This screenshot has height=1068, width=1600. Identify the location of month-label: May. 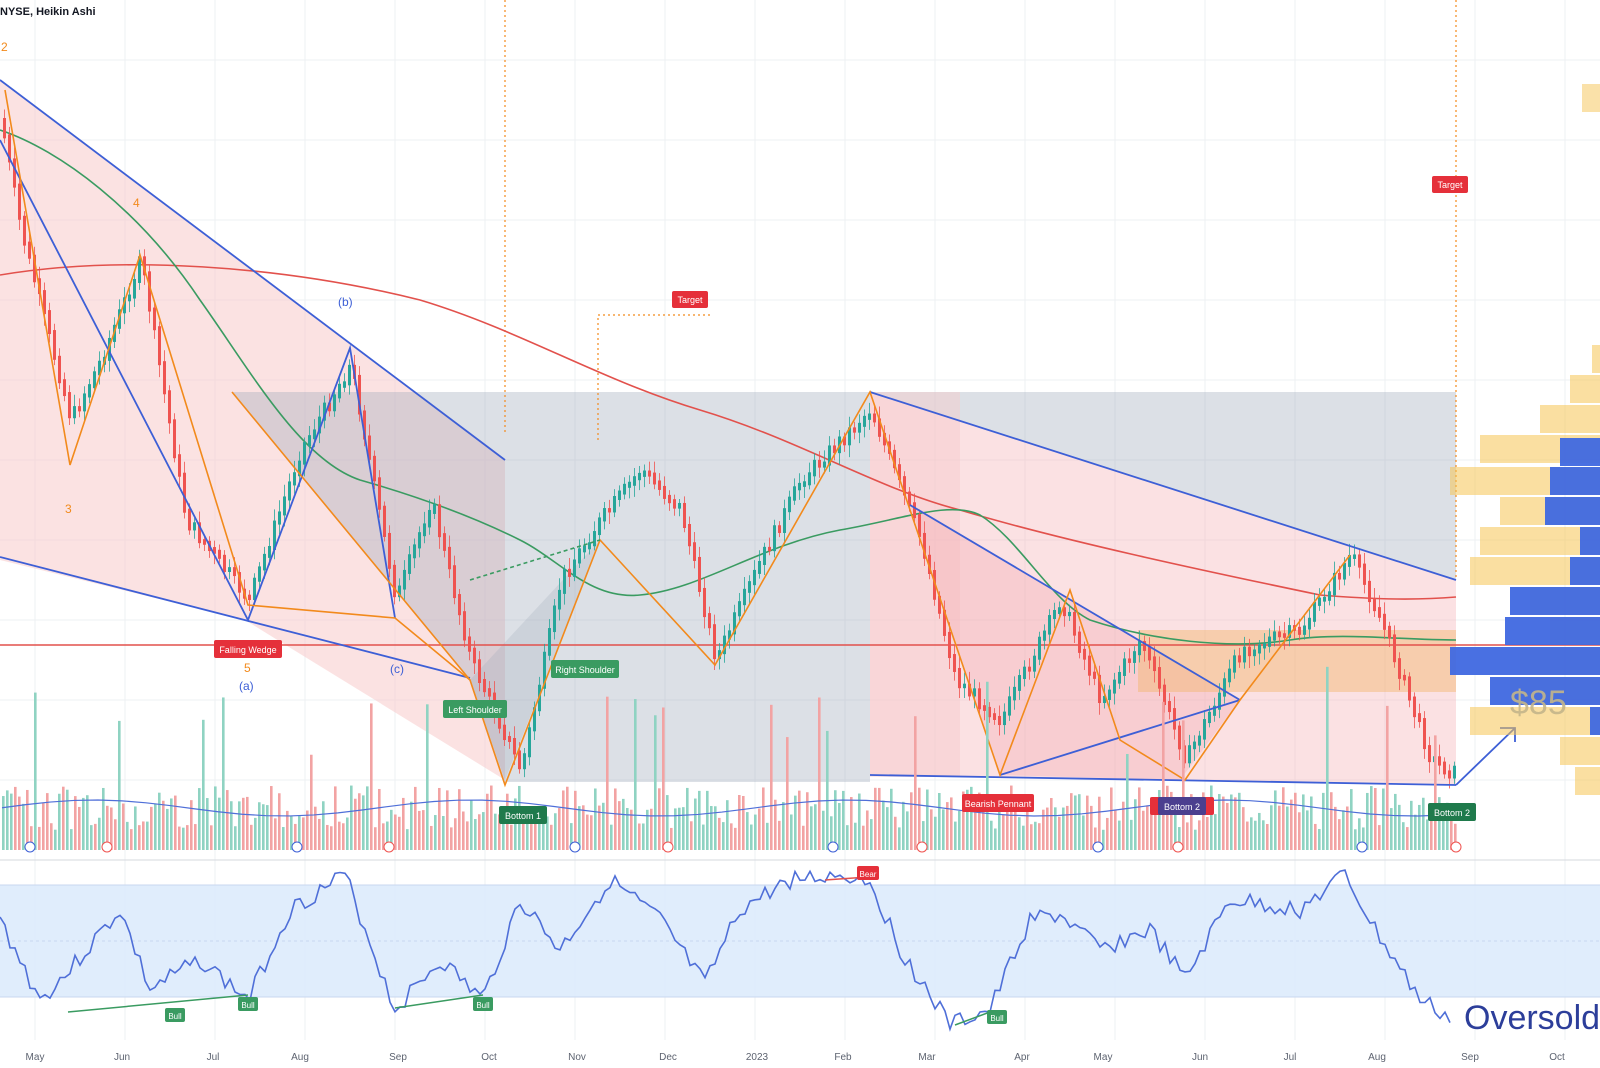
(35, 1057).